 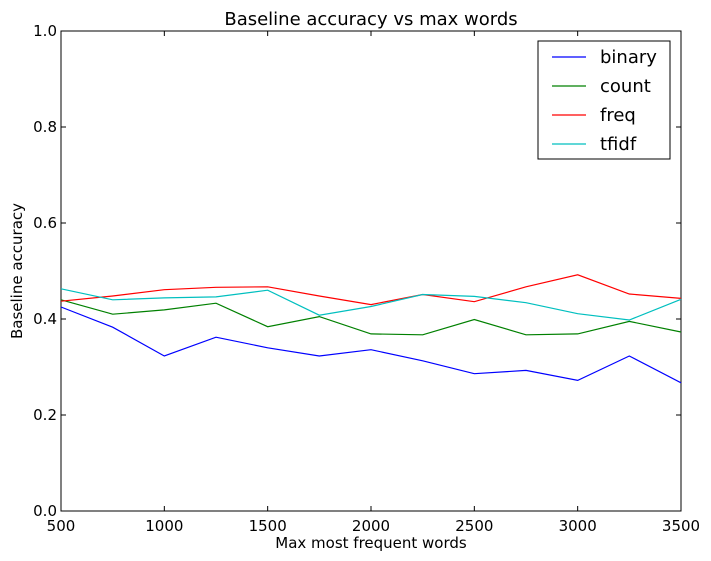 I want to click on legend: binary count freq tfidf, so click(x=604, y=100).